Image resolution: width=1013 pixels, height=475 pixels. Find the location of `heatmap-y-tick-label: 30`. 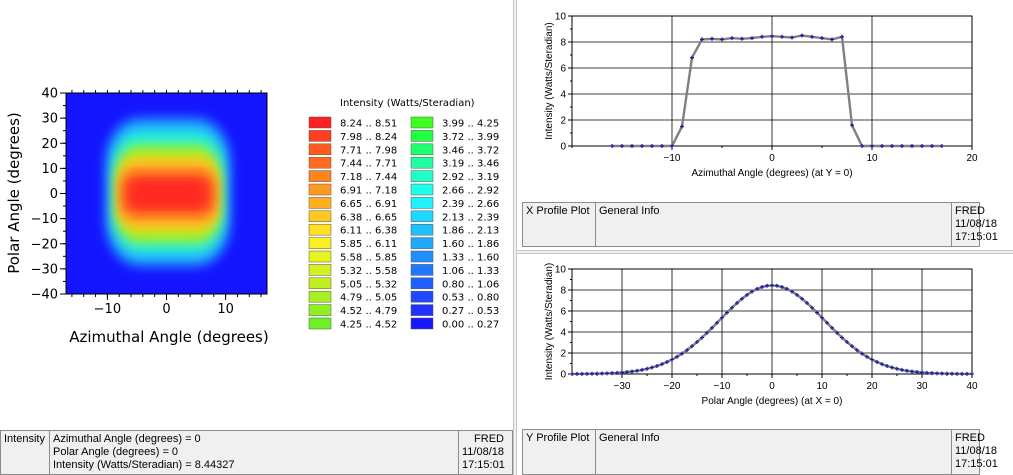

heatmap-y-tick-label: 30 is located at coordinates (49, 119).